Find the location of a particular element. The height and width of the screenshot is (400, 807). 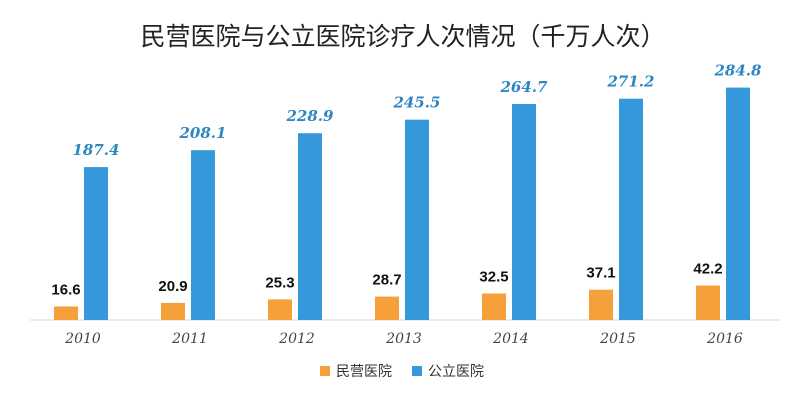

value-label-public-2016: 284.8 is located at coordinates (738, 71).